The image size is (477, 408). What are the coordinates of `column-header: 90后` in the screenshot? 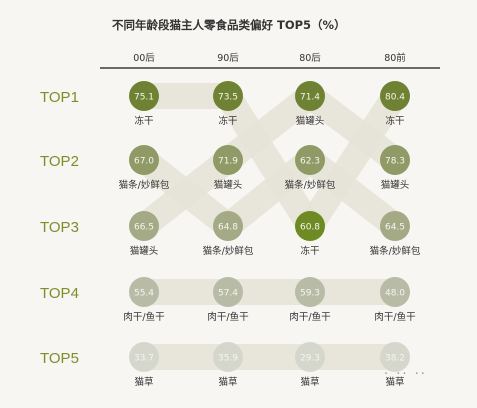 It's located at (228, 58).